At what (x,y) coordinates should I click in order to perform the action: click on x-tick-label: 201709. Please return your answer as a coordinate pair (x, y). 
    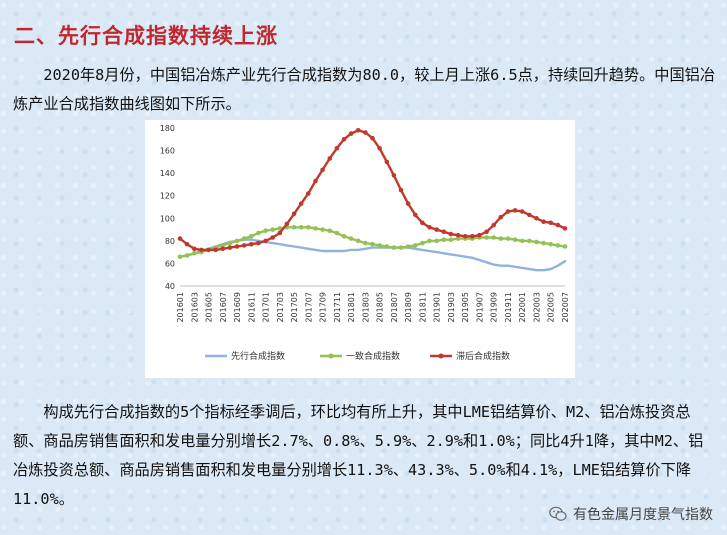
    Looking at the image, I should click on (323, 307).